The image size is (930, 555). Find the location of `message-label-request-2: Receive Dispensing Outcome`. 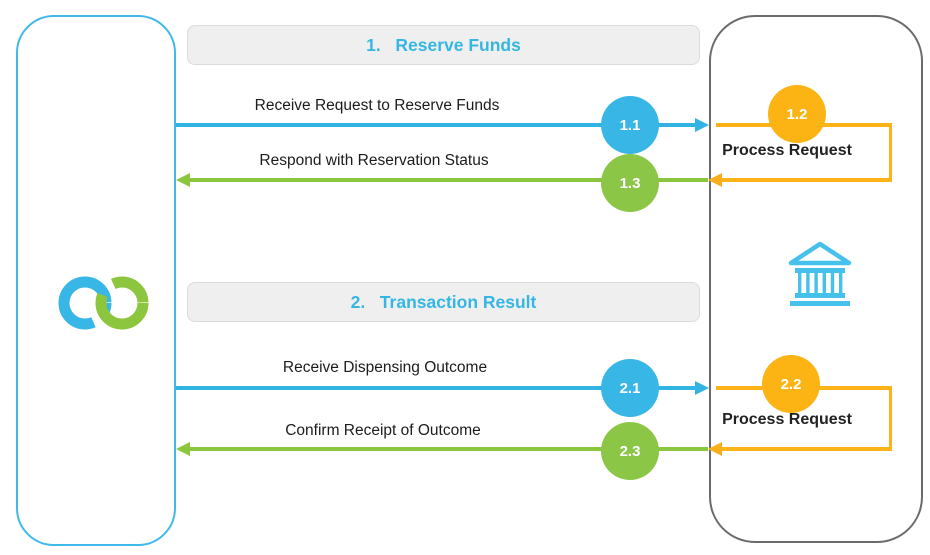

message-label-request-2: Receive Dispensing Outcome is located at coordinates (385, 367).